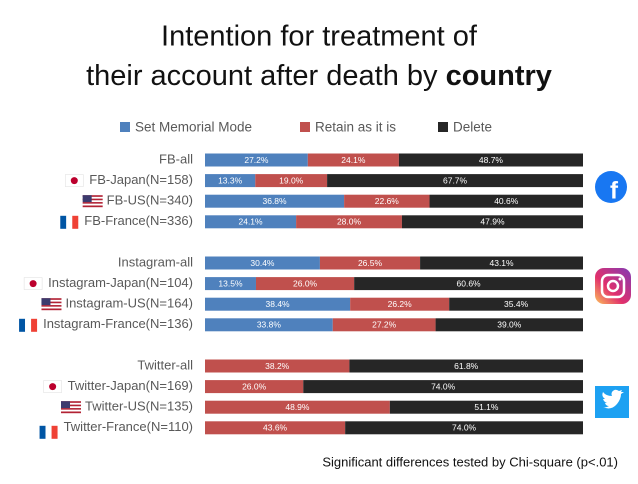 The image size is (638, 484). I want to click on value-label: 40.6%, so click(506, 201).